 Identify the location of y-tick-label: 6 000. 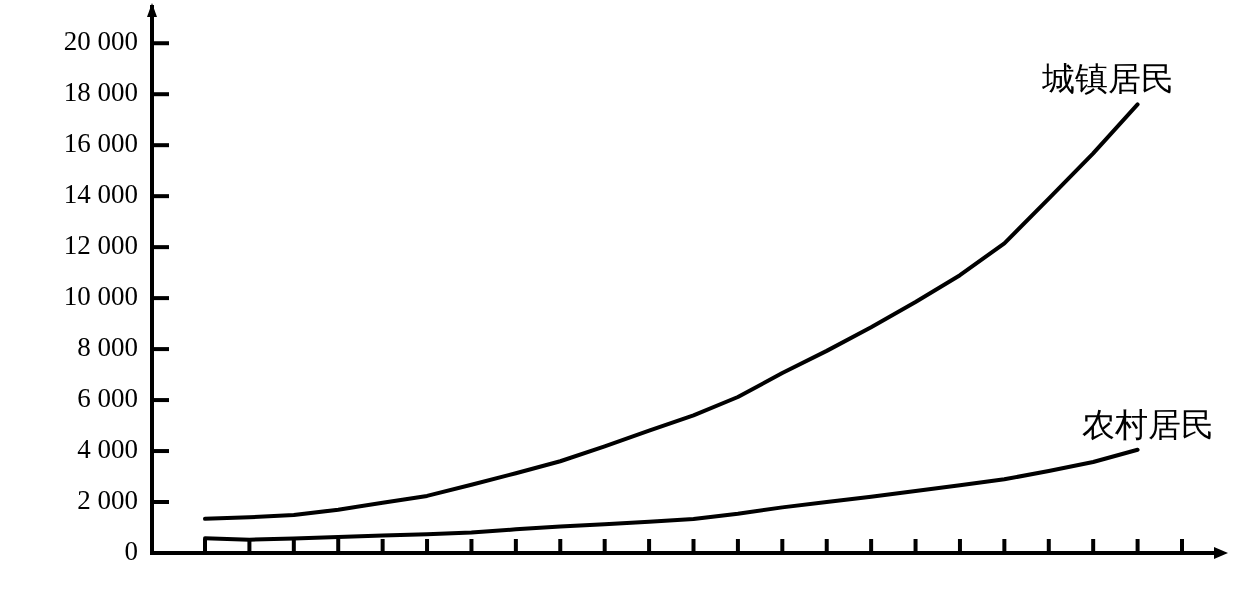
(107, 397).